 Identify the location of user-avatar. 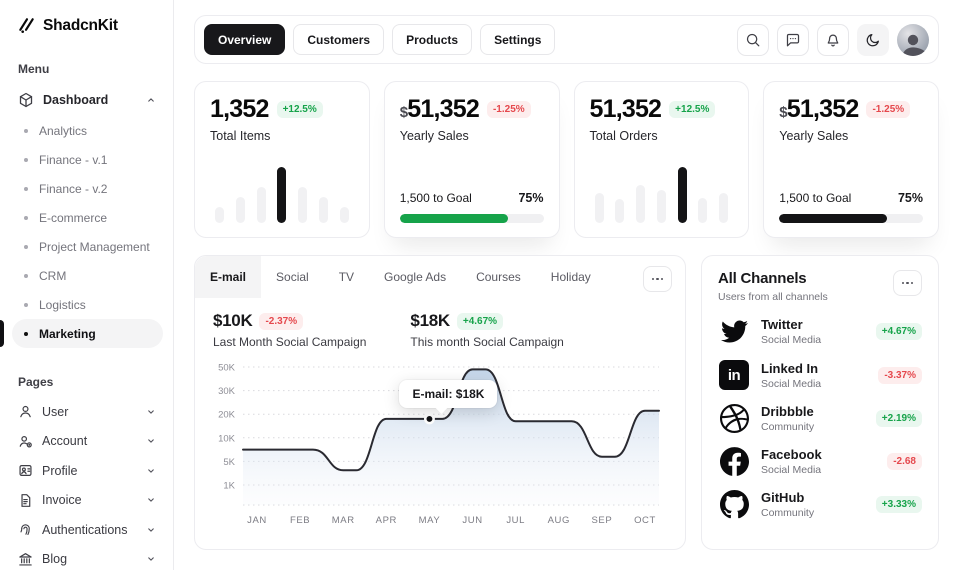
(913, 39).